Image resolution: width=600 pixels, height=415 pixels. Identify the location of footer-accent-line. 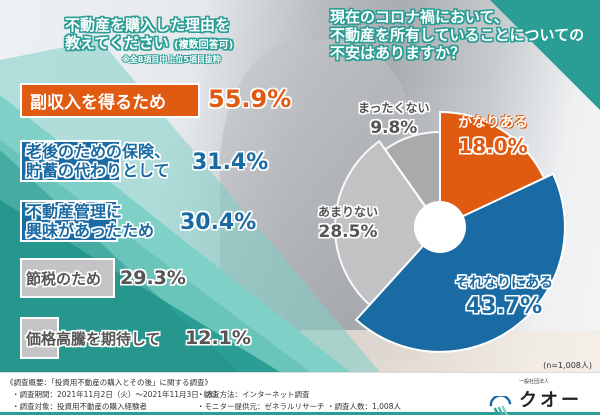
(300, 413).